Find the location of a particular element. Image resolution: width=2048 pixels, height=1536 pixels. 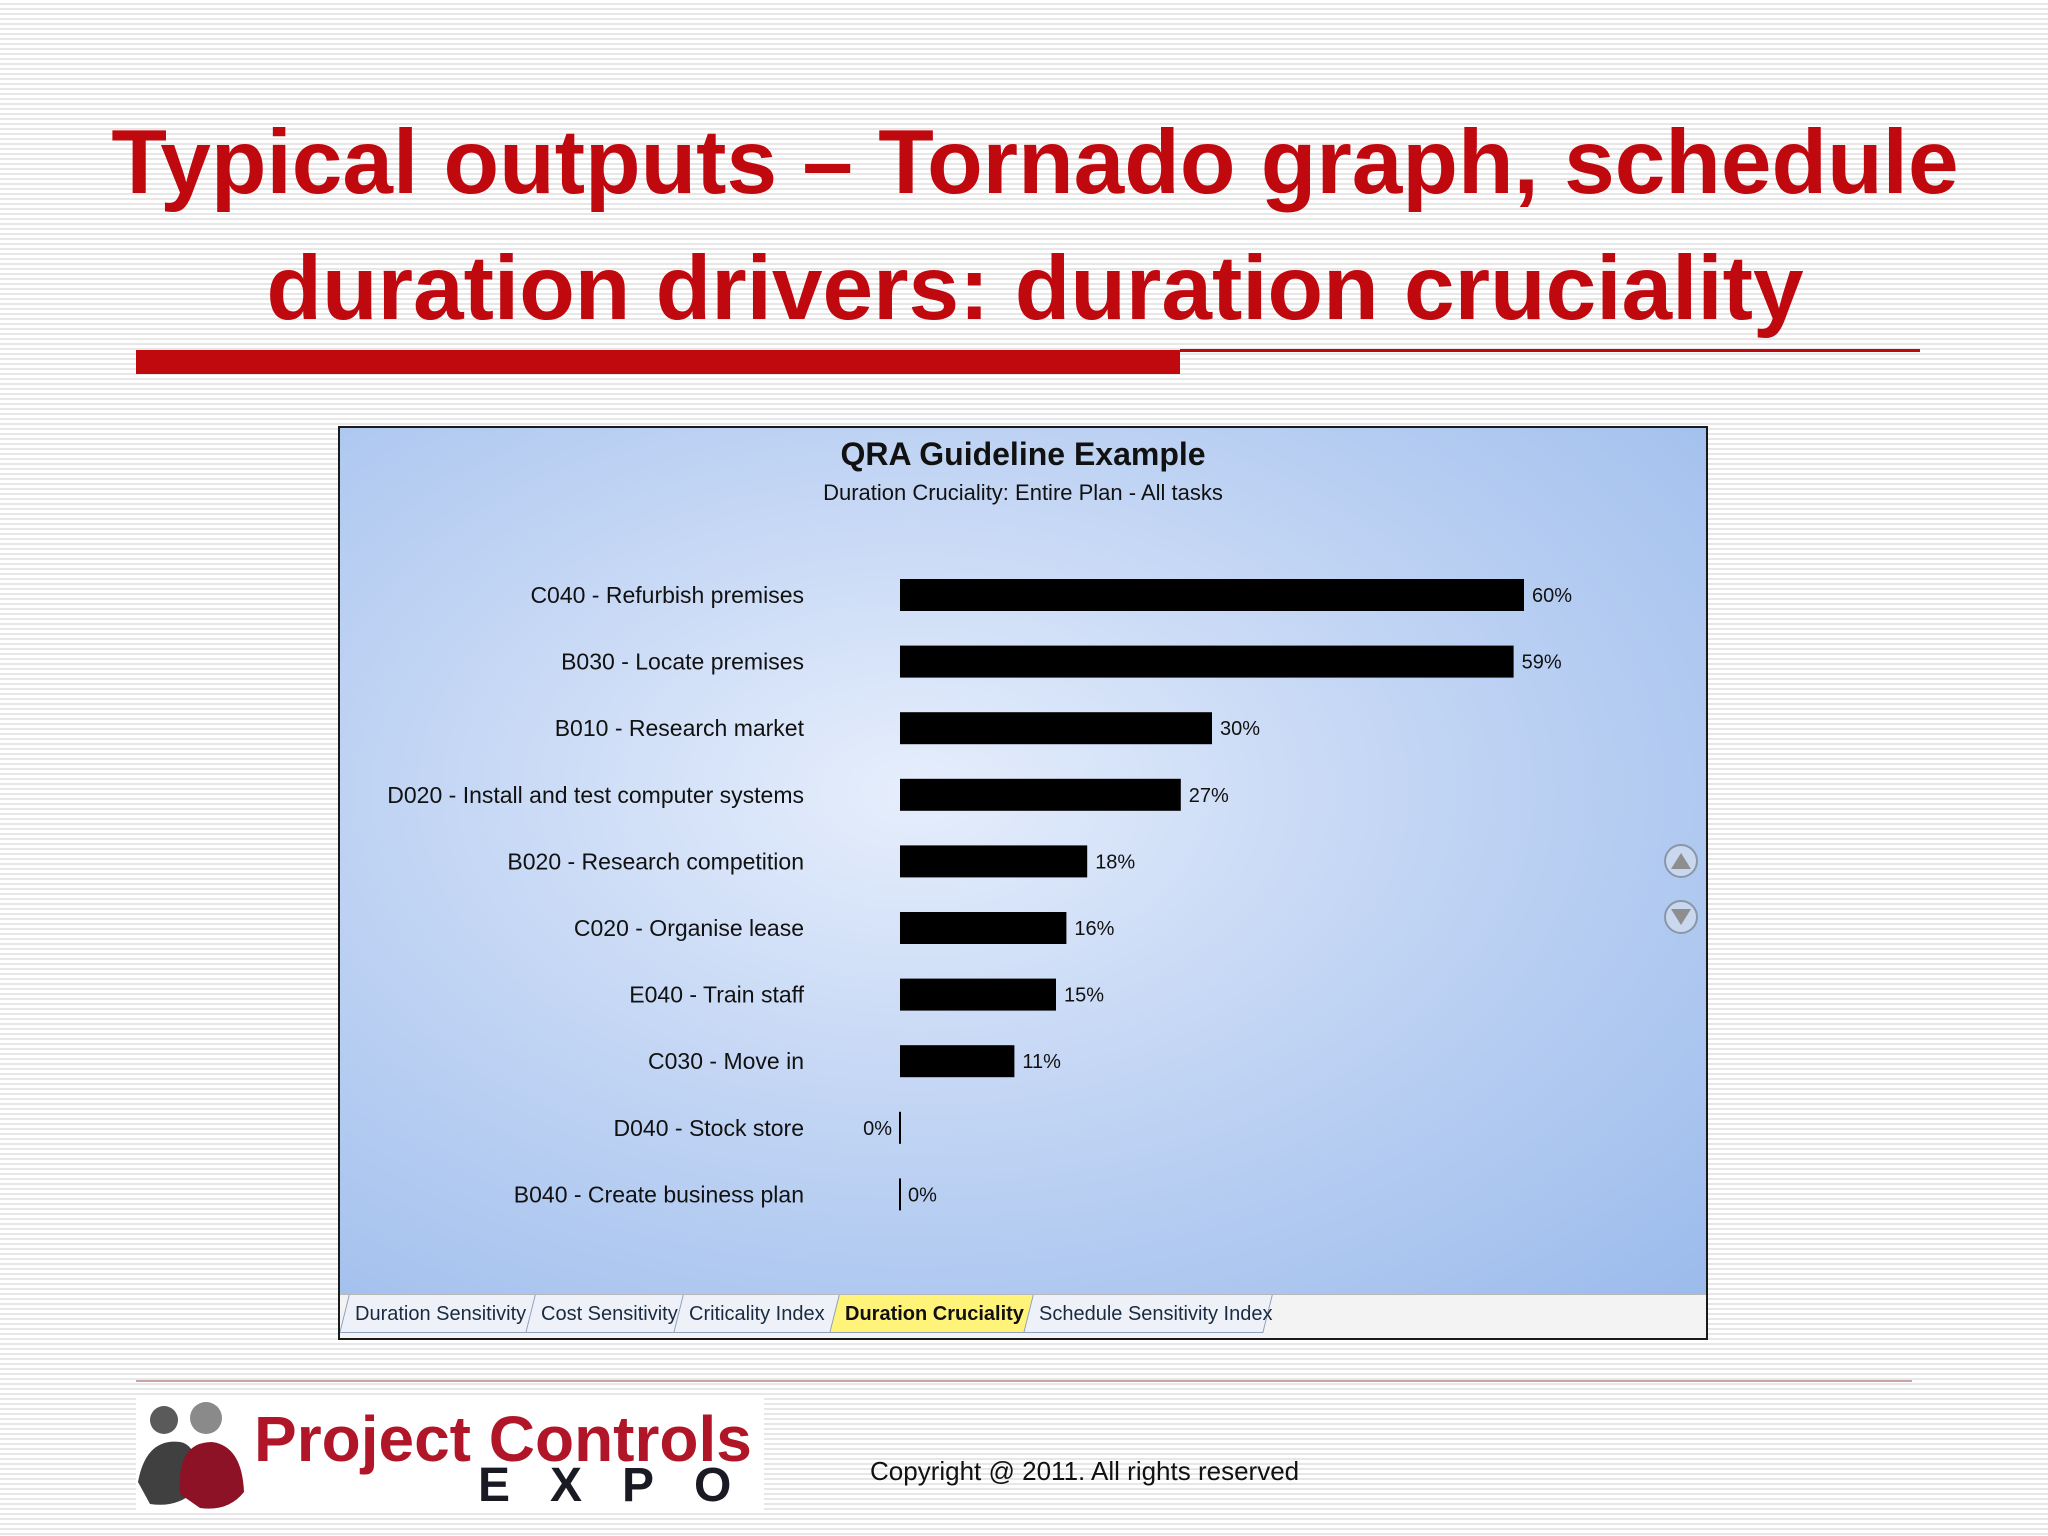

project-controls-expo-logo: Project Controls EXPO is located at coordinates (450, 1454).